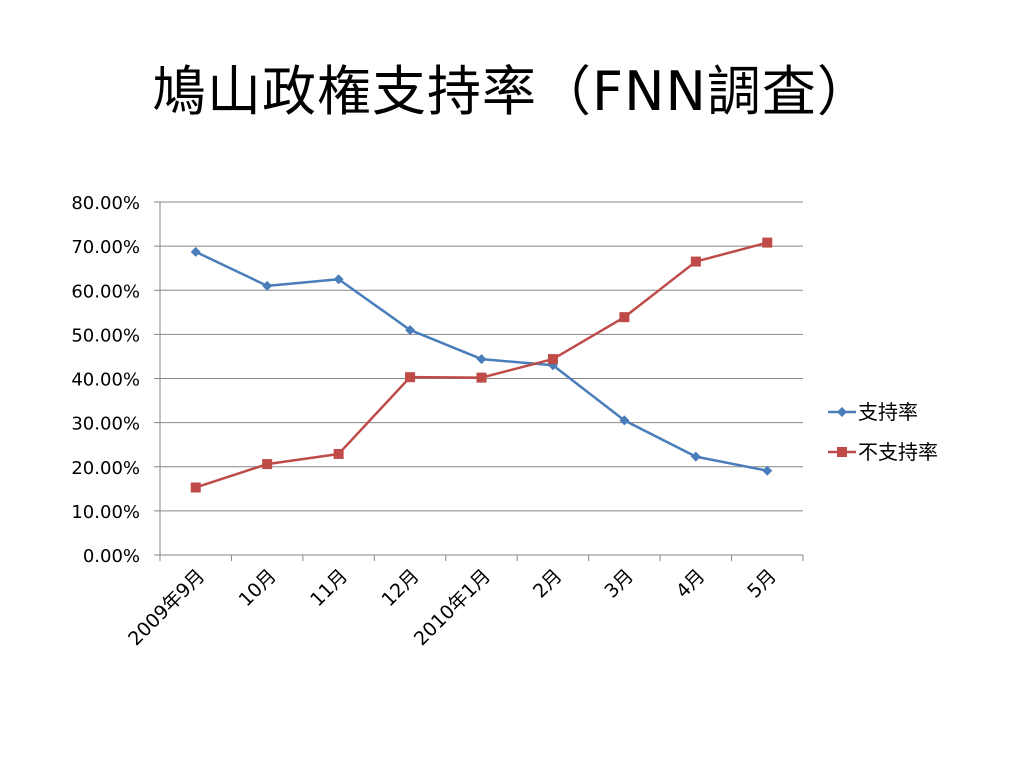 This screenshot has width=1024, height=768. Describe the element at coordinates (105, 424) in the screenshot. I see `y-tick-label: 30.00%` at that location.